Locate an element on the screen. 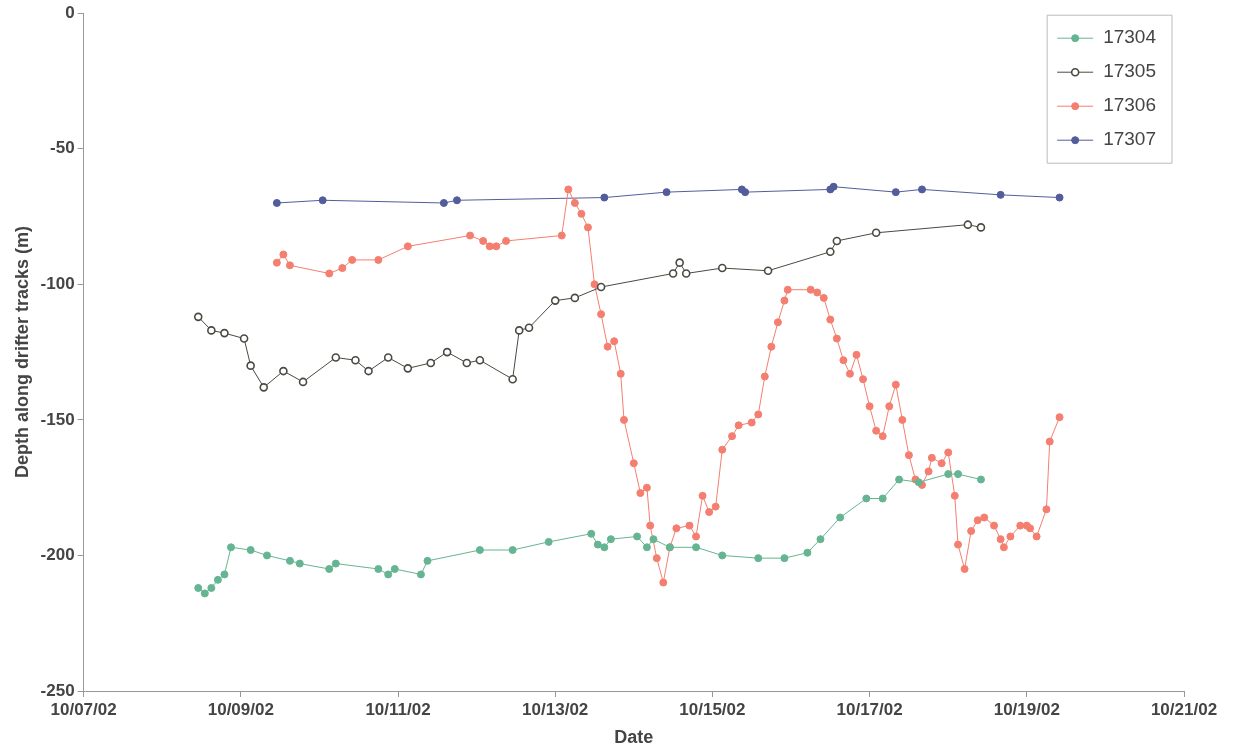 The height and width of the screenshot is (753, 1234). y-axis-title: Depth along drifter tracks (m) is located at coordinates (21, 352).